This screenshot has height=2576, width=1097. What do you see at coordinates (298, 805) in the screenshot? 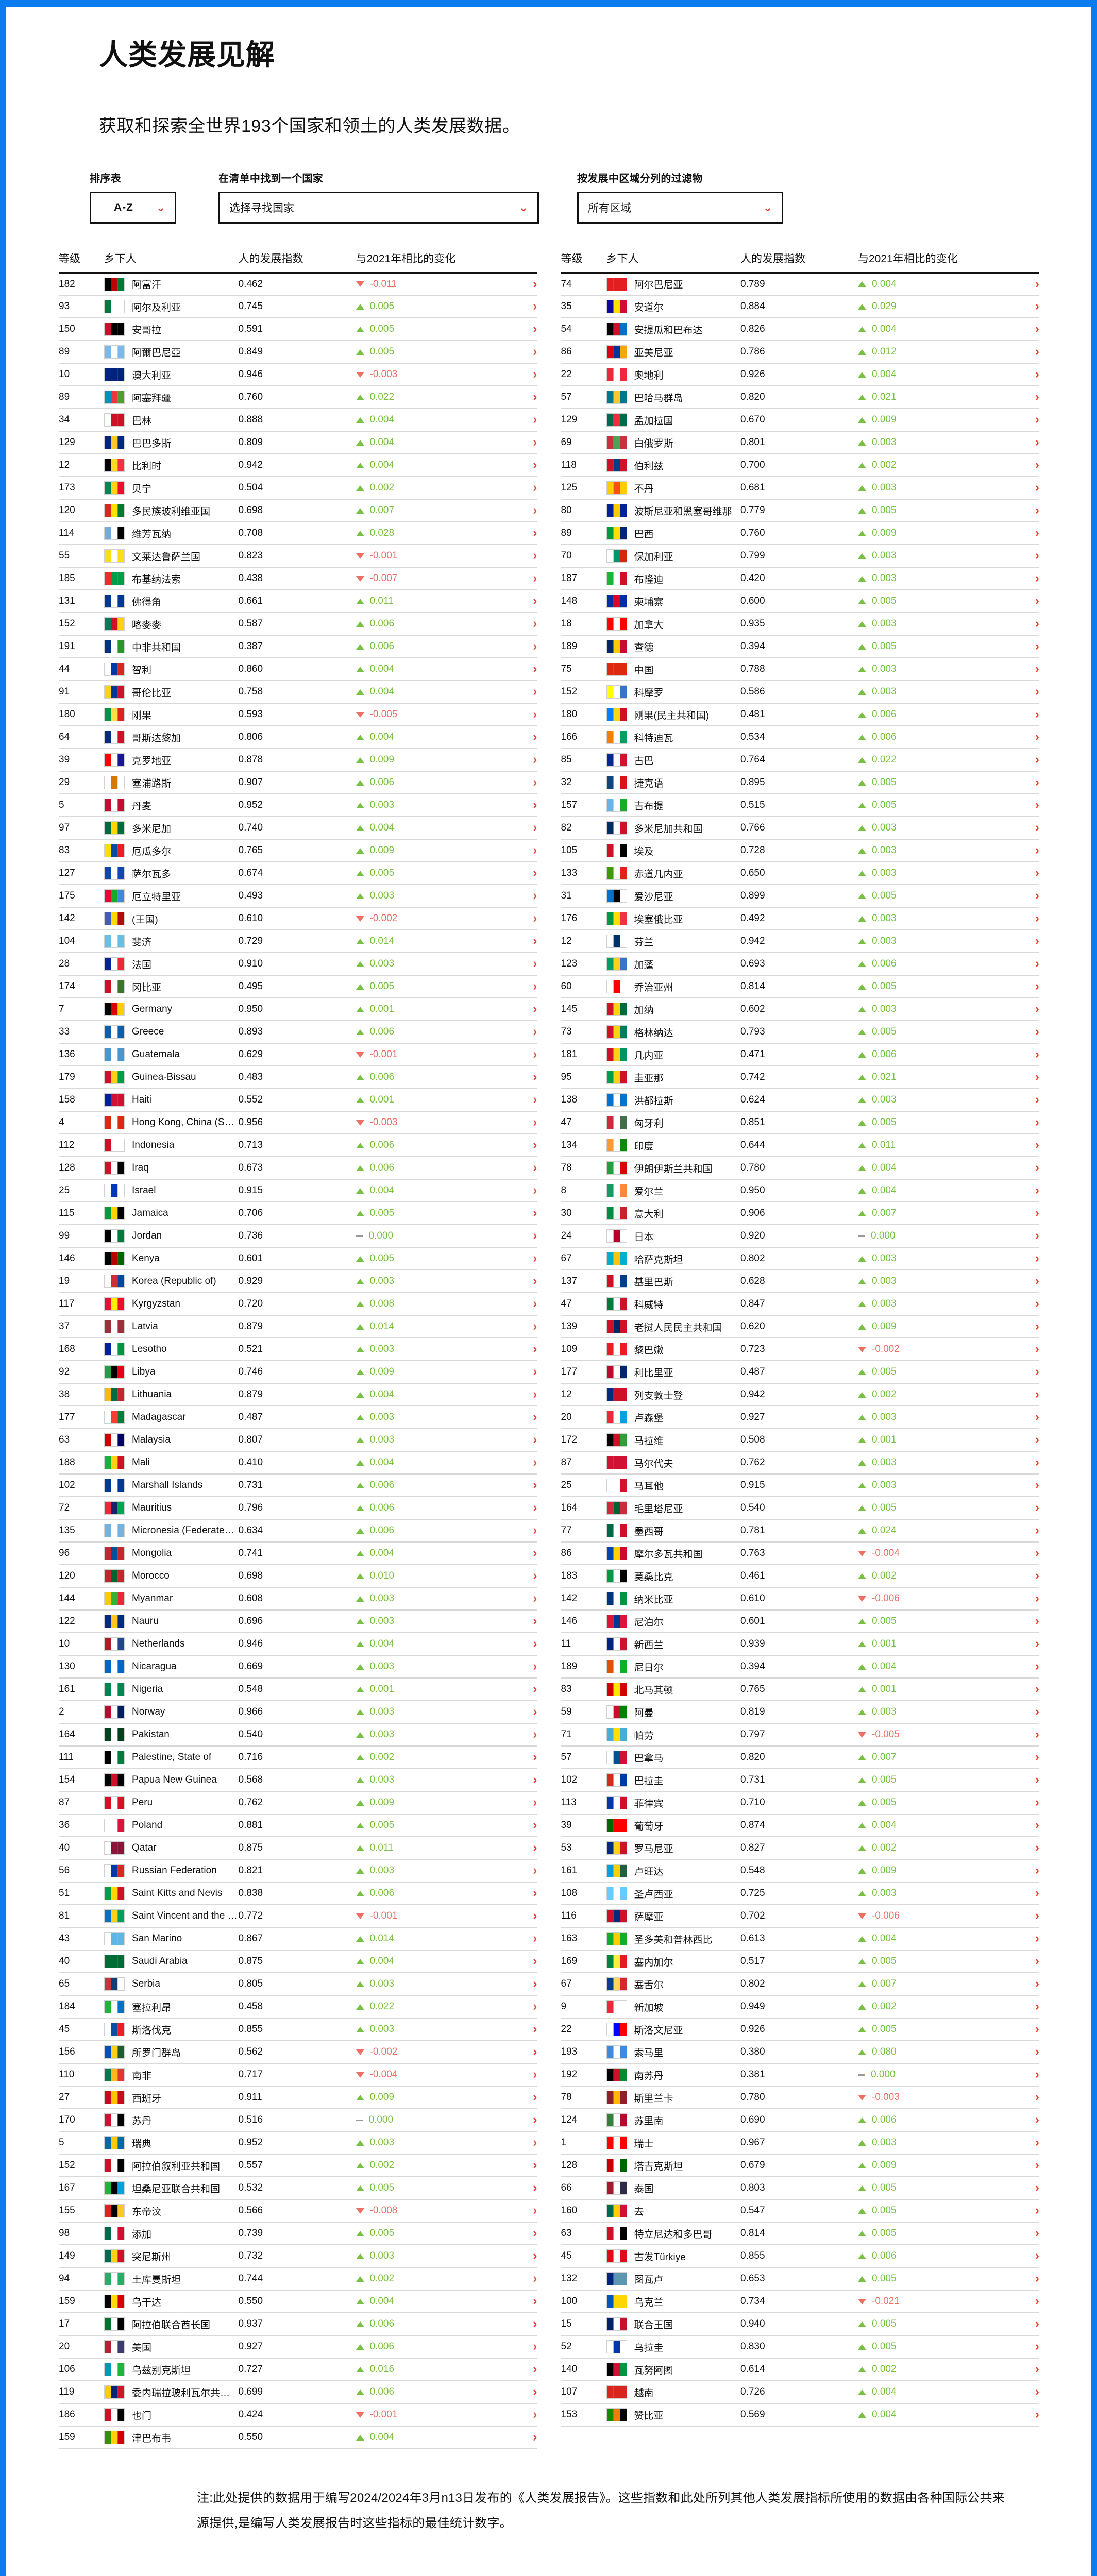
I see `table-row: 5 丹麦 0.952 0.003 ›` at bounding box center [298, 805].